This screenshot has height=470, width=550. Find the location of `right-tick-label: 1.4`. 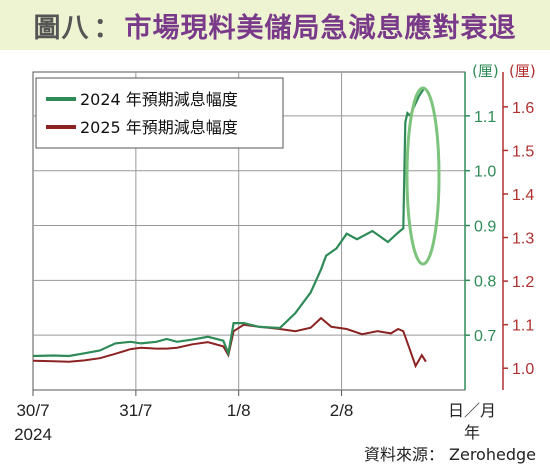

right-tick-label: 1.4 is located at coordinates (523, 195).